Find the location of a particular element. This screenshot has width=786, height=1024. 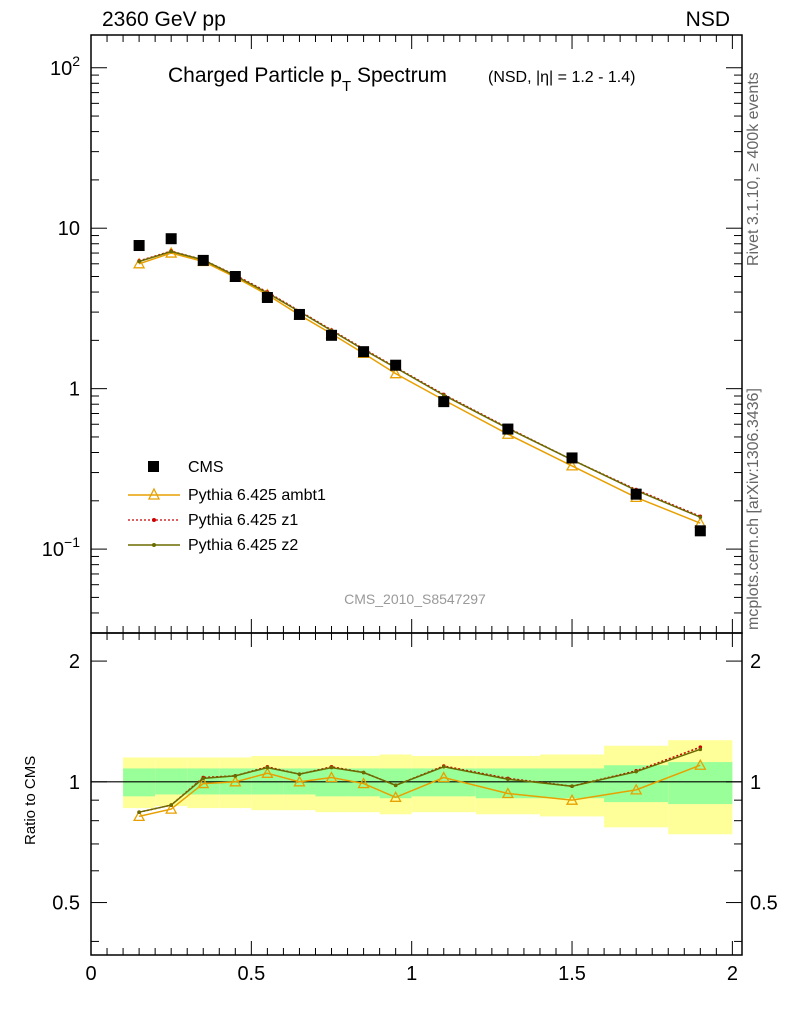

title-main: Charged Particle p is located at coordinates (255, 75).